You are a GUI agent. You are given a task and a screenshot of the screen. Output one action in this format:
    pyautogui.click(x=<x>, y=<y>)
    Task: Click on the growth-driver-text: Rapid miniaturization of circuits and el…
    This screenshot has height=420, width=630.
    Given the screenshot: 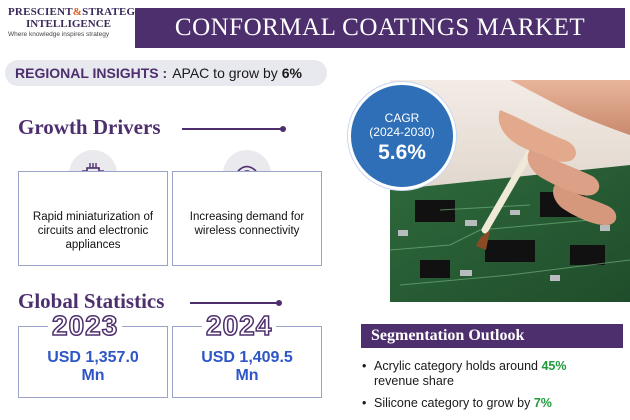 What is the action you would take?
    pyautogui.click(x=93, y=231)
    